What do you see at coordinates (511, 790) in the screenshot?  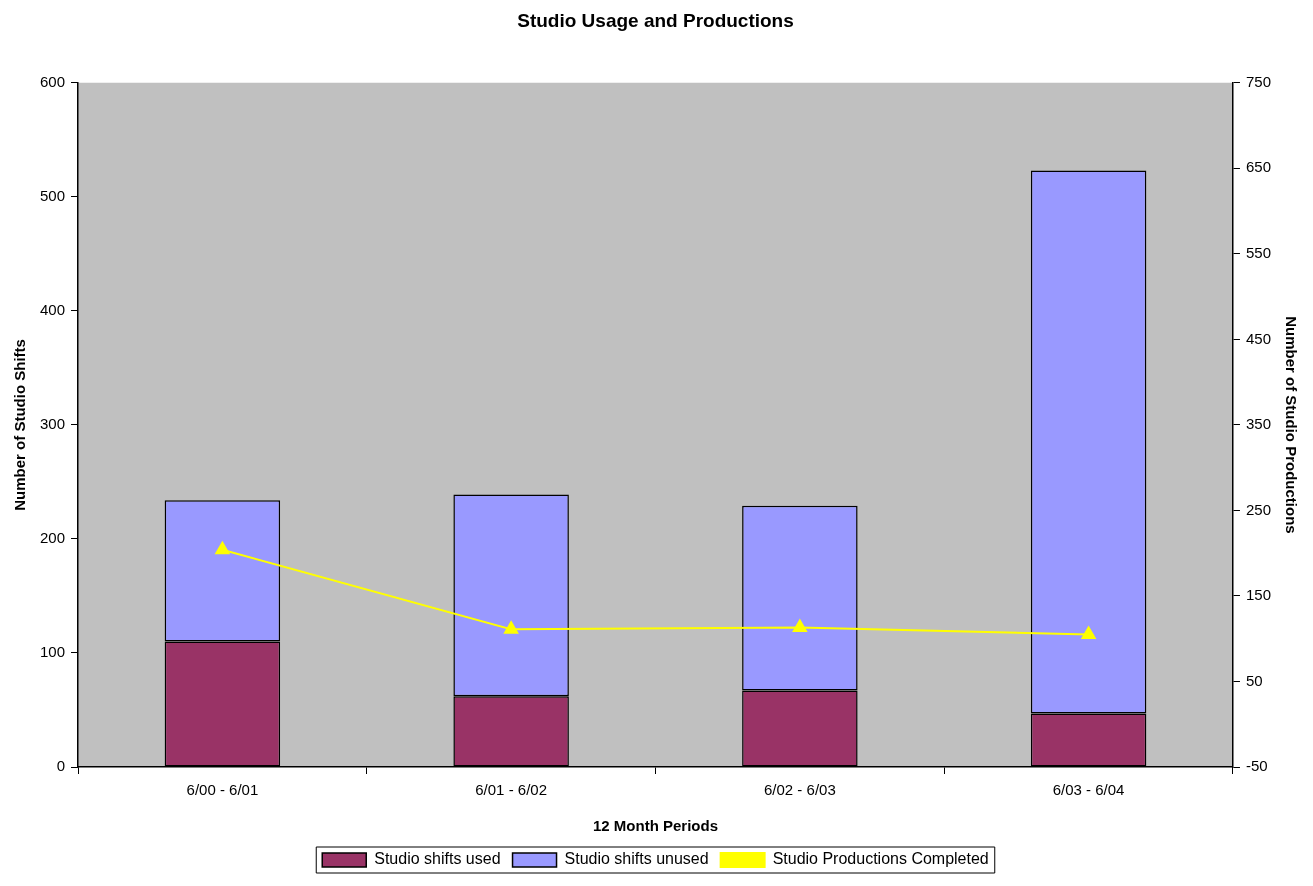 I see `x-tick-label: 6/01 - 6/02` at bounding box center [511, 790].